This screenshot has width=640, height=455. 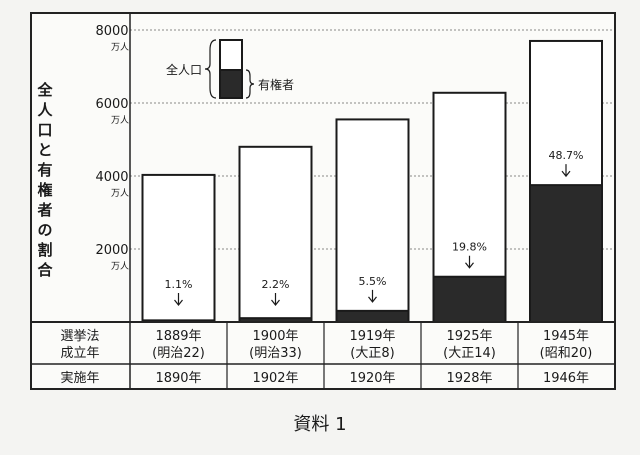 What do you see at coordinates (184, 69) in the screenshot?
I see `legend-total-label: 全人口` at bounding box center [184, 69].